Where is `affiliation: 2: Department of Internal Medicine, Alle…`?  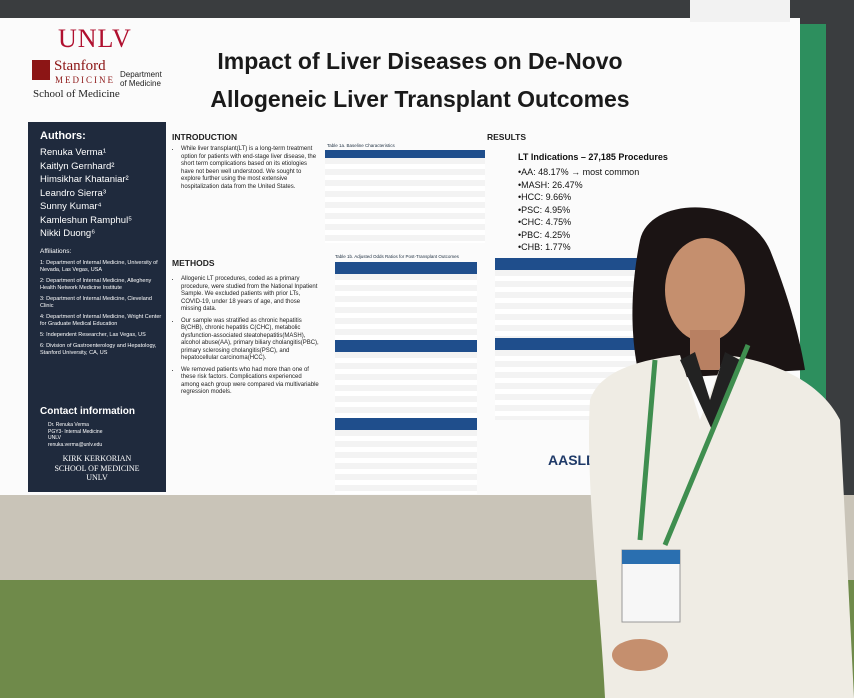 affiliation: 2: Department of Internal Medicine, Alle… is located at coordinates (96, 284).